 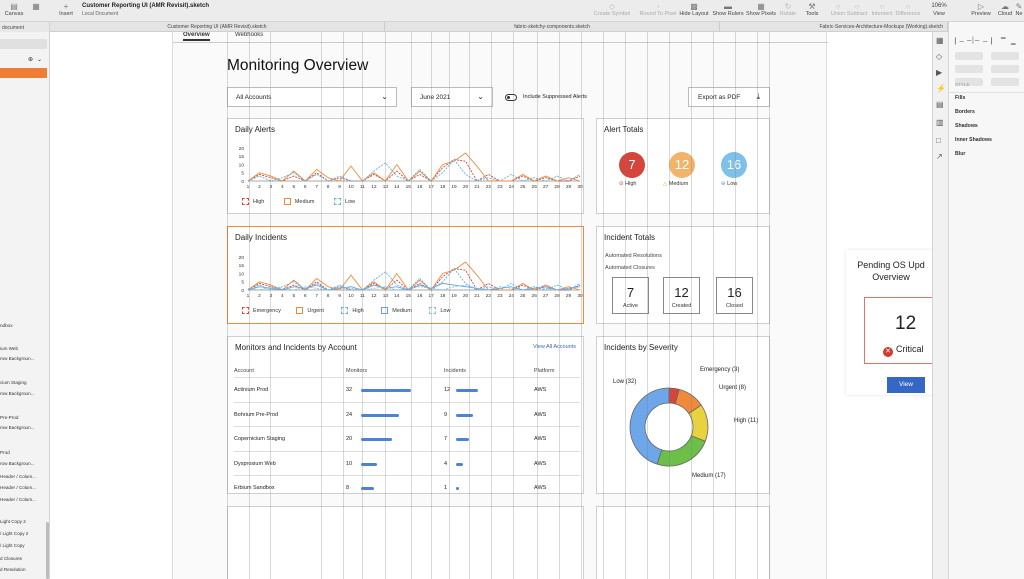 What do you see at coordinates (812, 9) in the screenshot?
I see `tools-button: ⚒ Tools` at bounding box center [812, 9].